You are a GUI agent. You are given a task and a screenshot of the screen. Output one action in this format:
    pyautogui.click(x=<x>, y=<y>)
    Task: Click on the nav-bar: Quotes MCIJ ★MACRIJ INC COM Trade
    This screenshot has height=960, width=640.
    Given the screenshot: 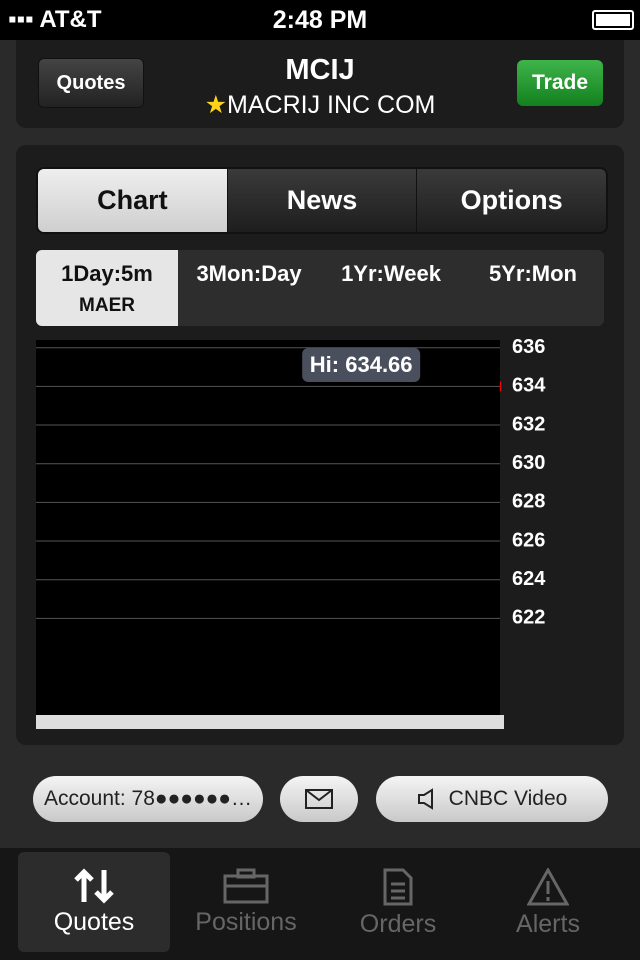 What is the action you would take?
    pyautogui.click(x=320, y=84)
    